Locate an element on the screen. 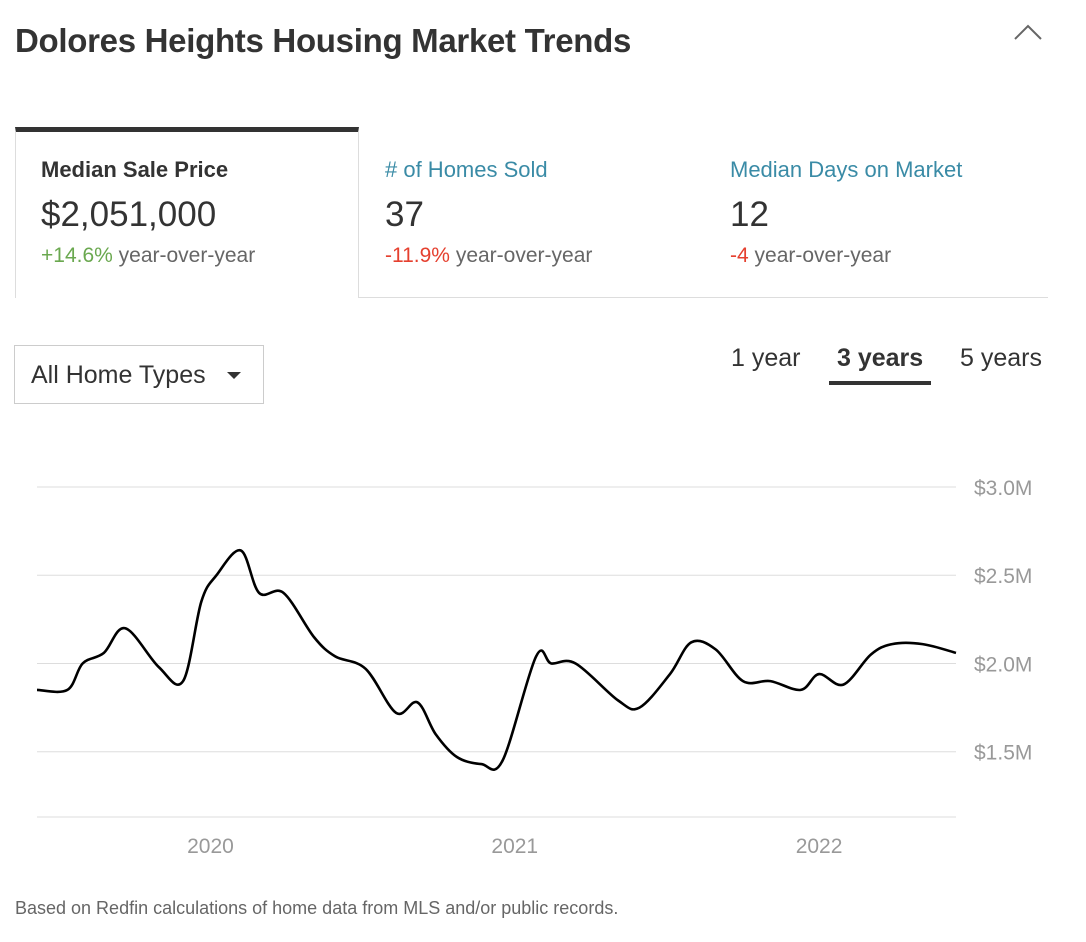 Image resolution: width=1086 pixels, height=942 pixels. stat-value: $2,051,000 is located at coordinates (129, 214).